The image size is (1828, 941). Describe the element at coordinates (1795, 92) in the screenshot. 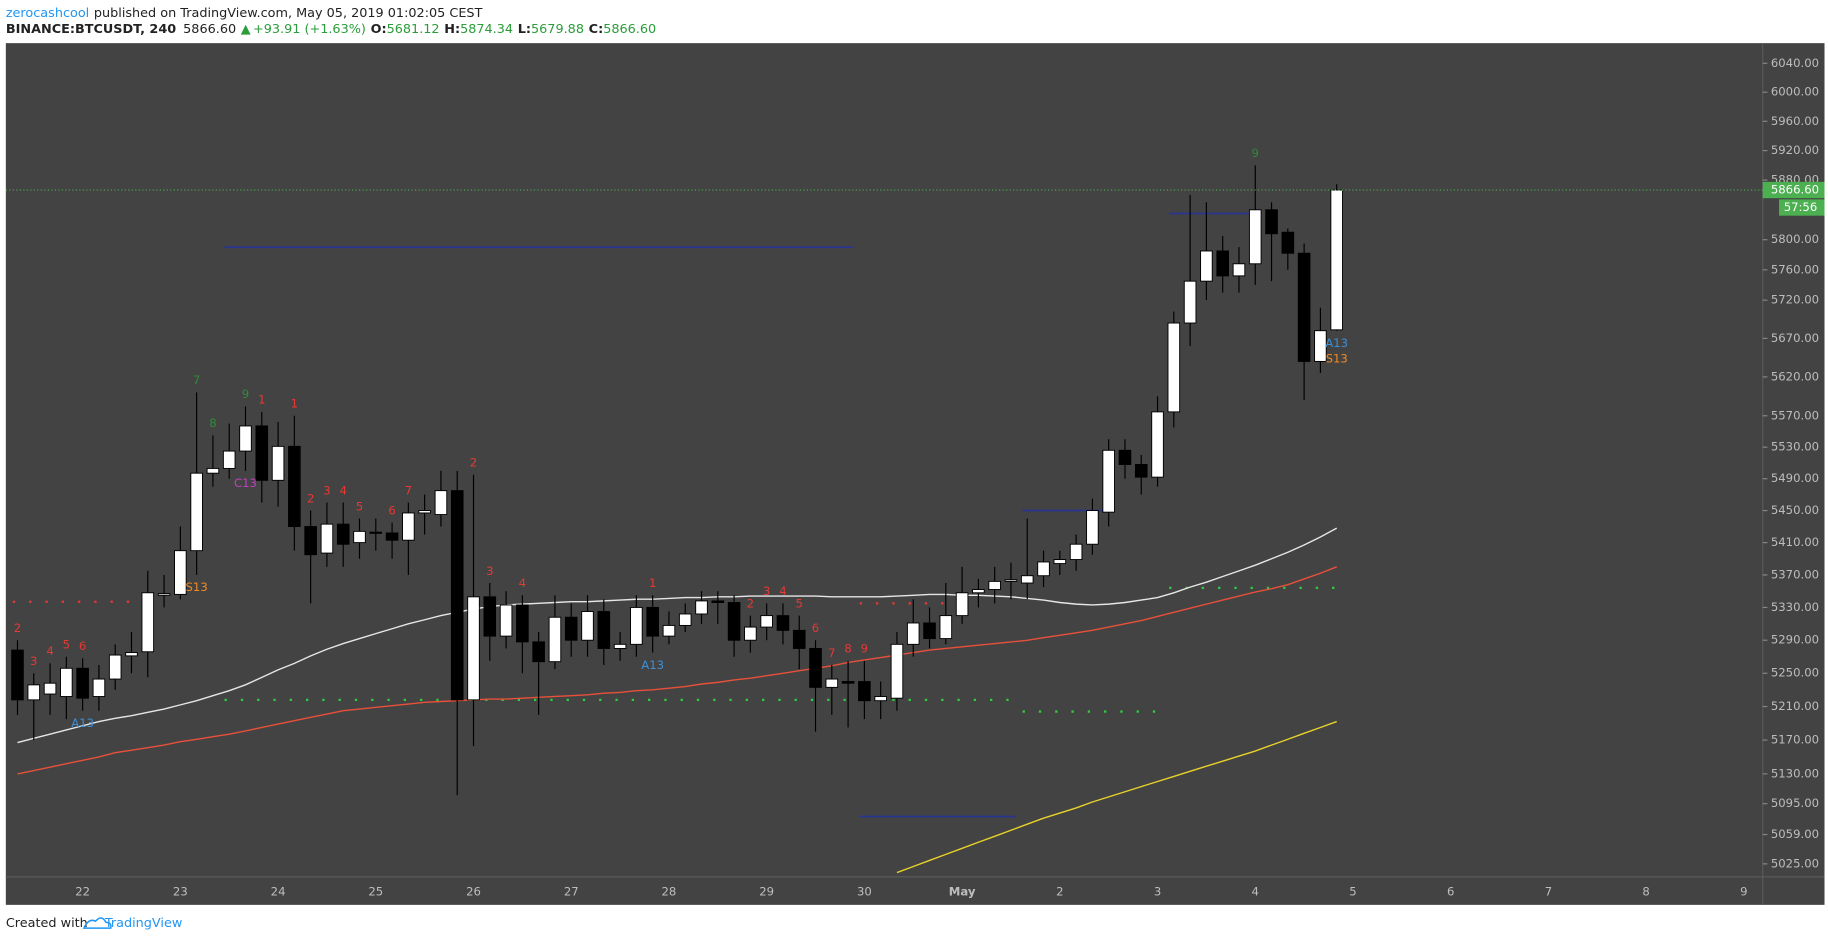

I see `y-tick-label: 6000.00` at that location.